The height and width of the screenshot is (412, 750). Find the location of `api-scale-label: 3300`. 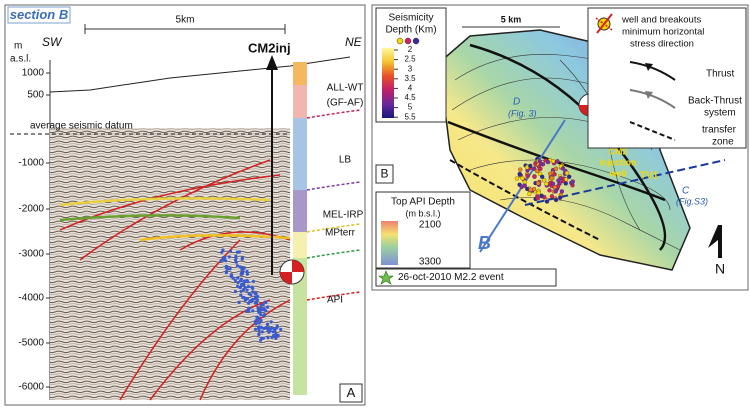

api-scale-label: 3300 is located at coordinates (430, 262).